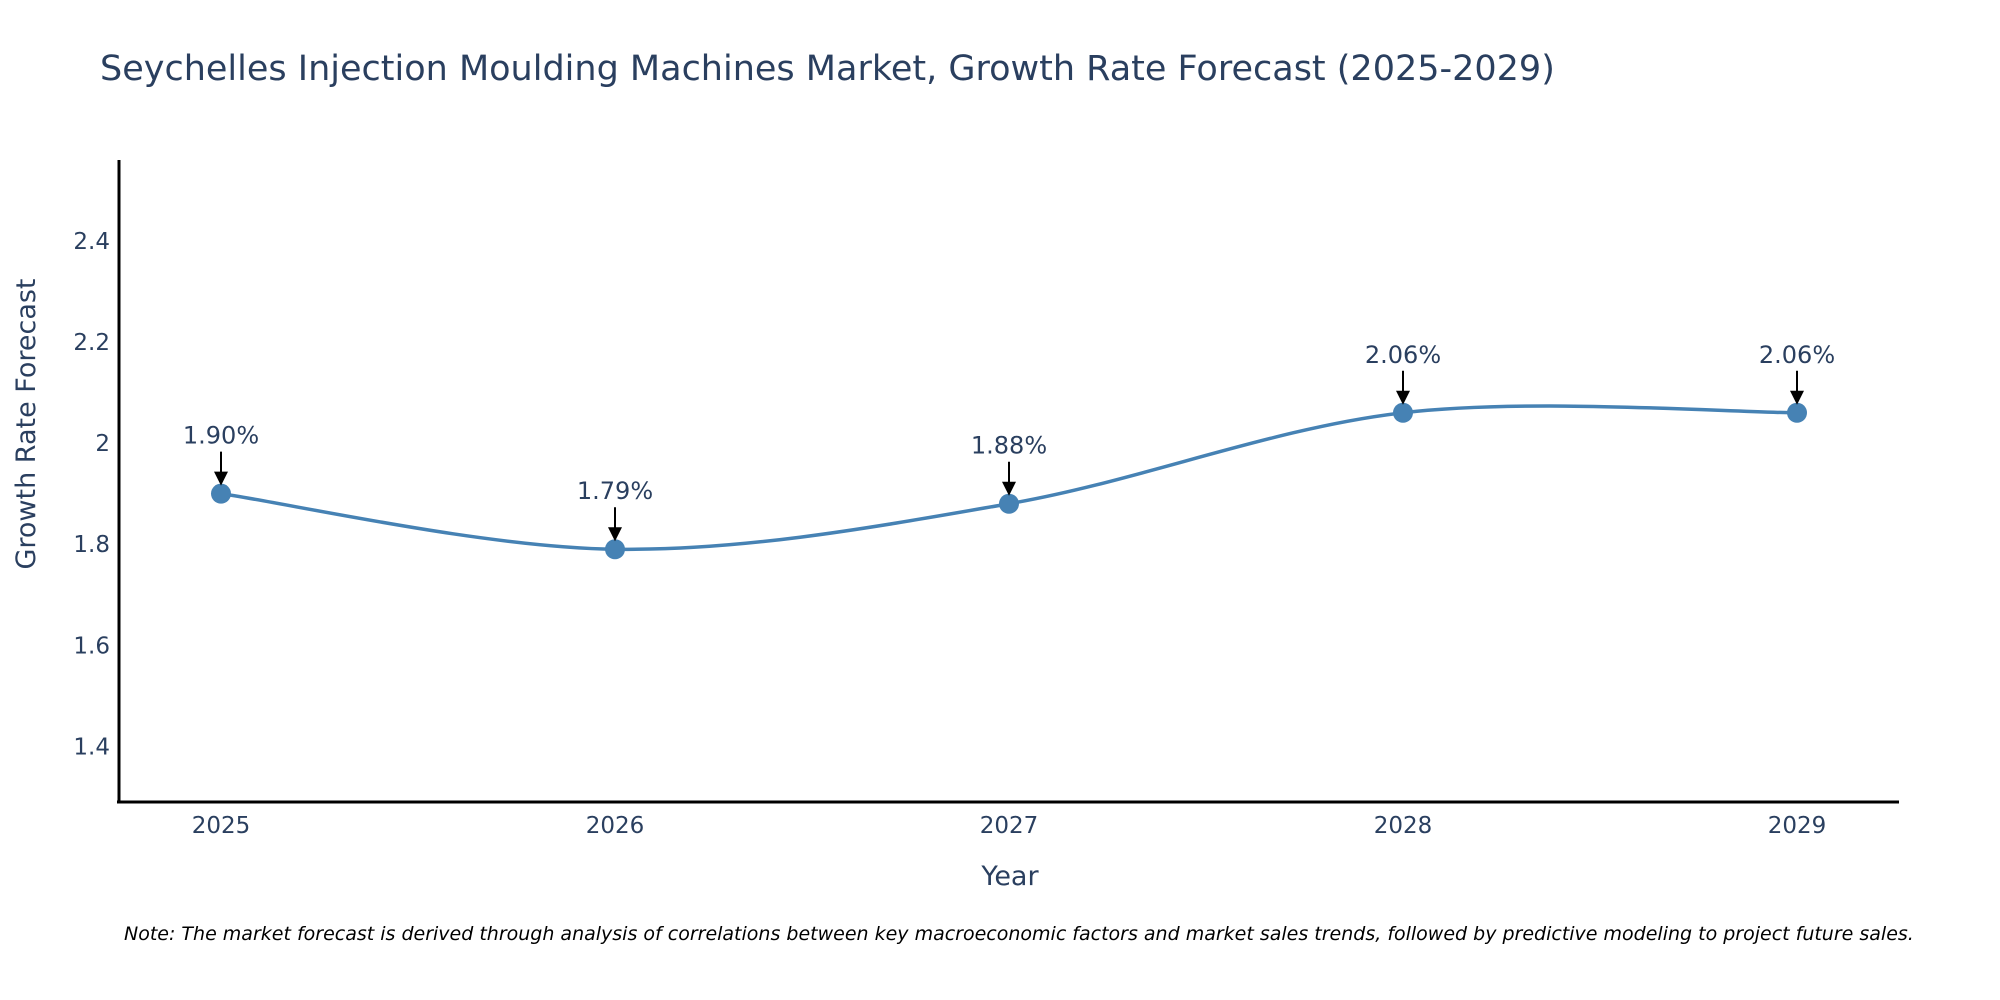  What do you see at coordinates (102, 444) in the screenshot?
I see `y-tick-label: 2` at bounding box center [102, 444].